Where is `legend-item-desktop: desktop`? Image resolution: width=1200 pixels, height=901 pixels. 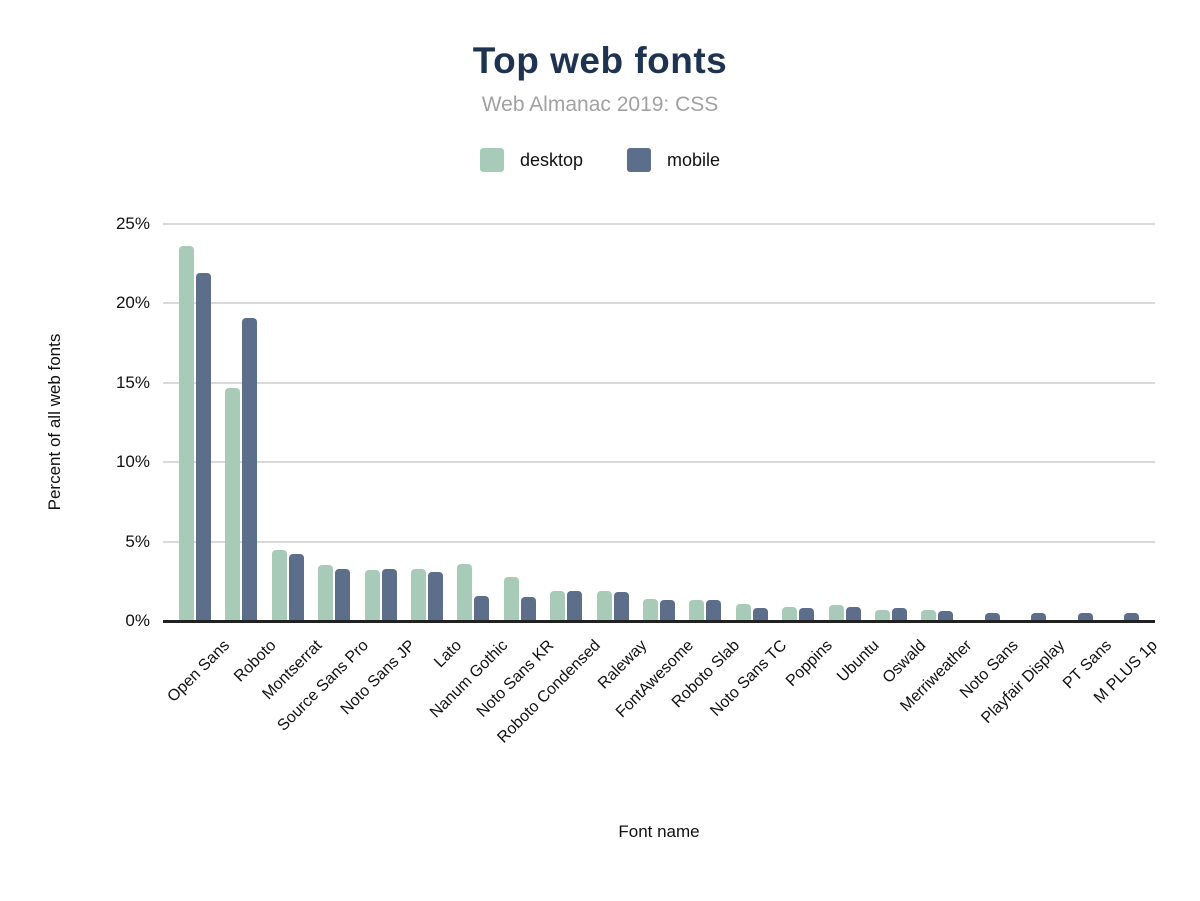
legend-item-desktop: desktop is located at coordinates (531, 160).